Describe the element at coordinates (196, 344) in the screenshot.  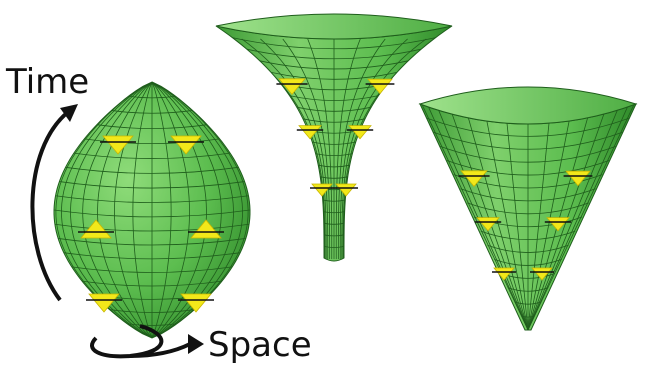
I see `space-arrowhead` at that location.